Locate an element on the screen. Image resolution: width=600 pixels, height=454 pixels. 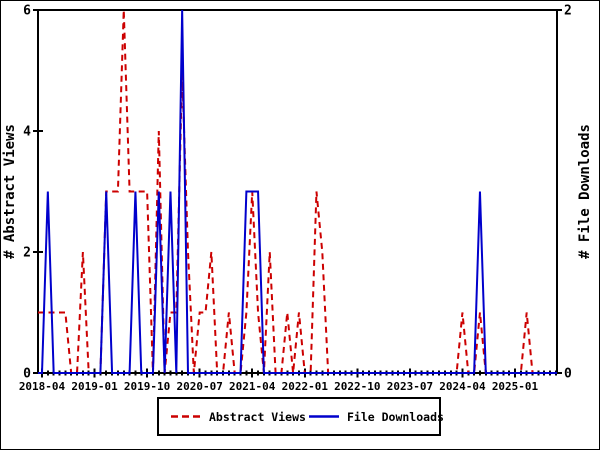
x-tick-label: 2020-07 is located at coordinates (199, 386).